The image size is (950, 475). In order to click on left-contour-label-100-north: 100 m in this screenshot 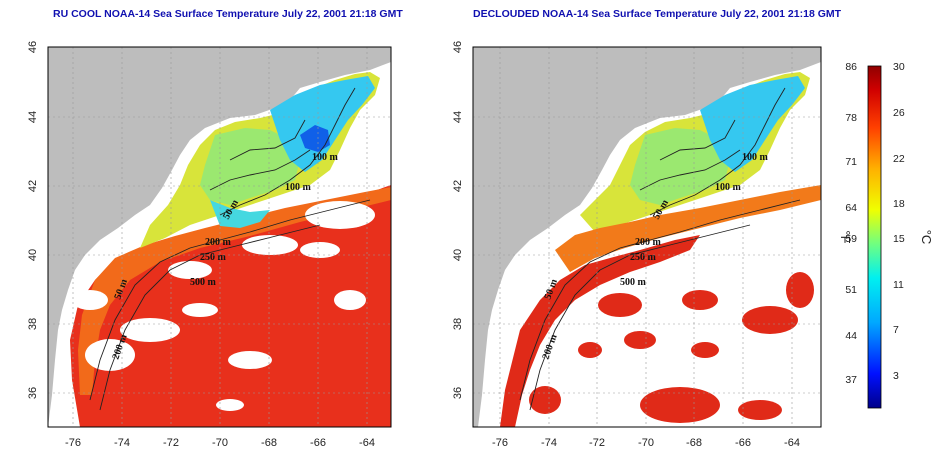, I will do `click(325, 157)`.